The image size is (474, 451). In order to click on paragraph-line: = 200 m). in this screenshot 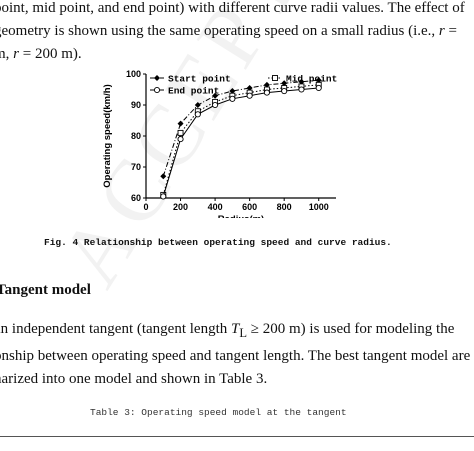, I will do `click(50, 54)`.